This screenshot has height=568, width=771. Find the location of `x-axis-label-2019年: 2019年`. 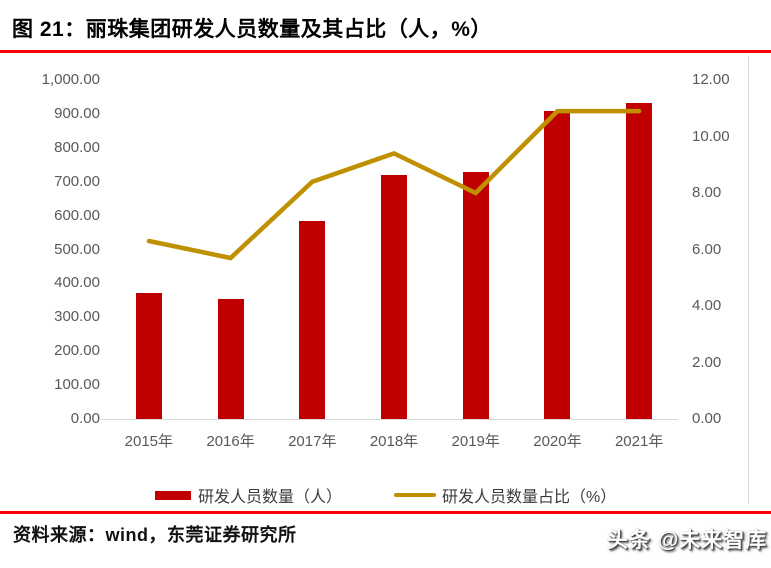

x-axis-label-2019年: 2019年 is located at coordinates (475, 441).